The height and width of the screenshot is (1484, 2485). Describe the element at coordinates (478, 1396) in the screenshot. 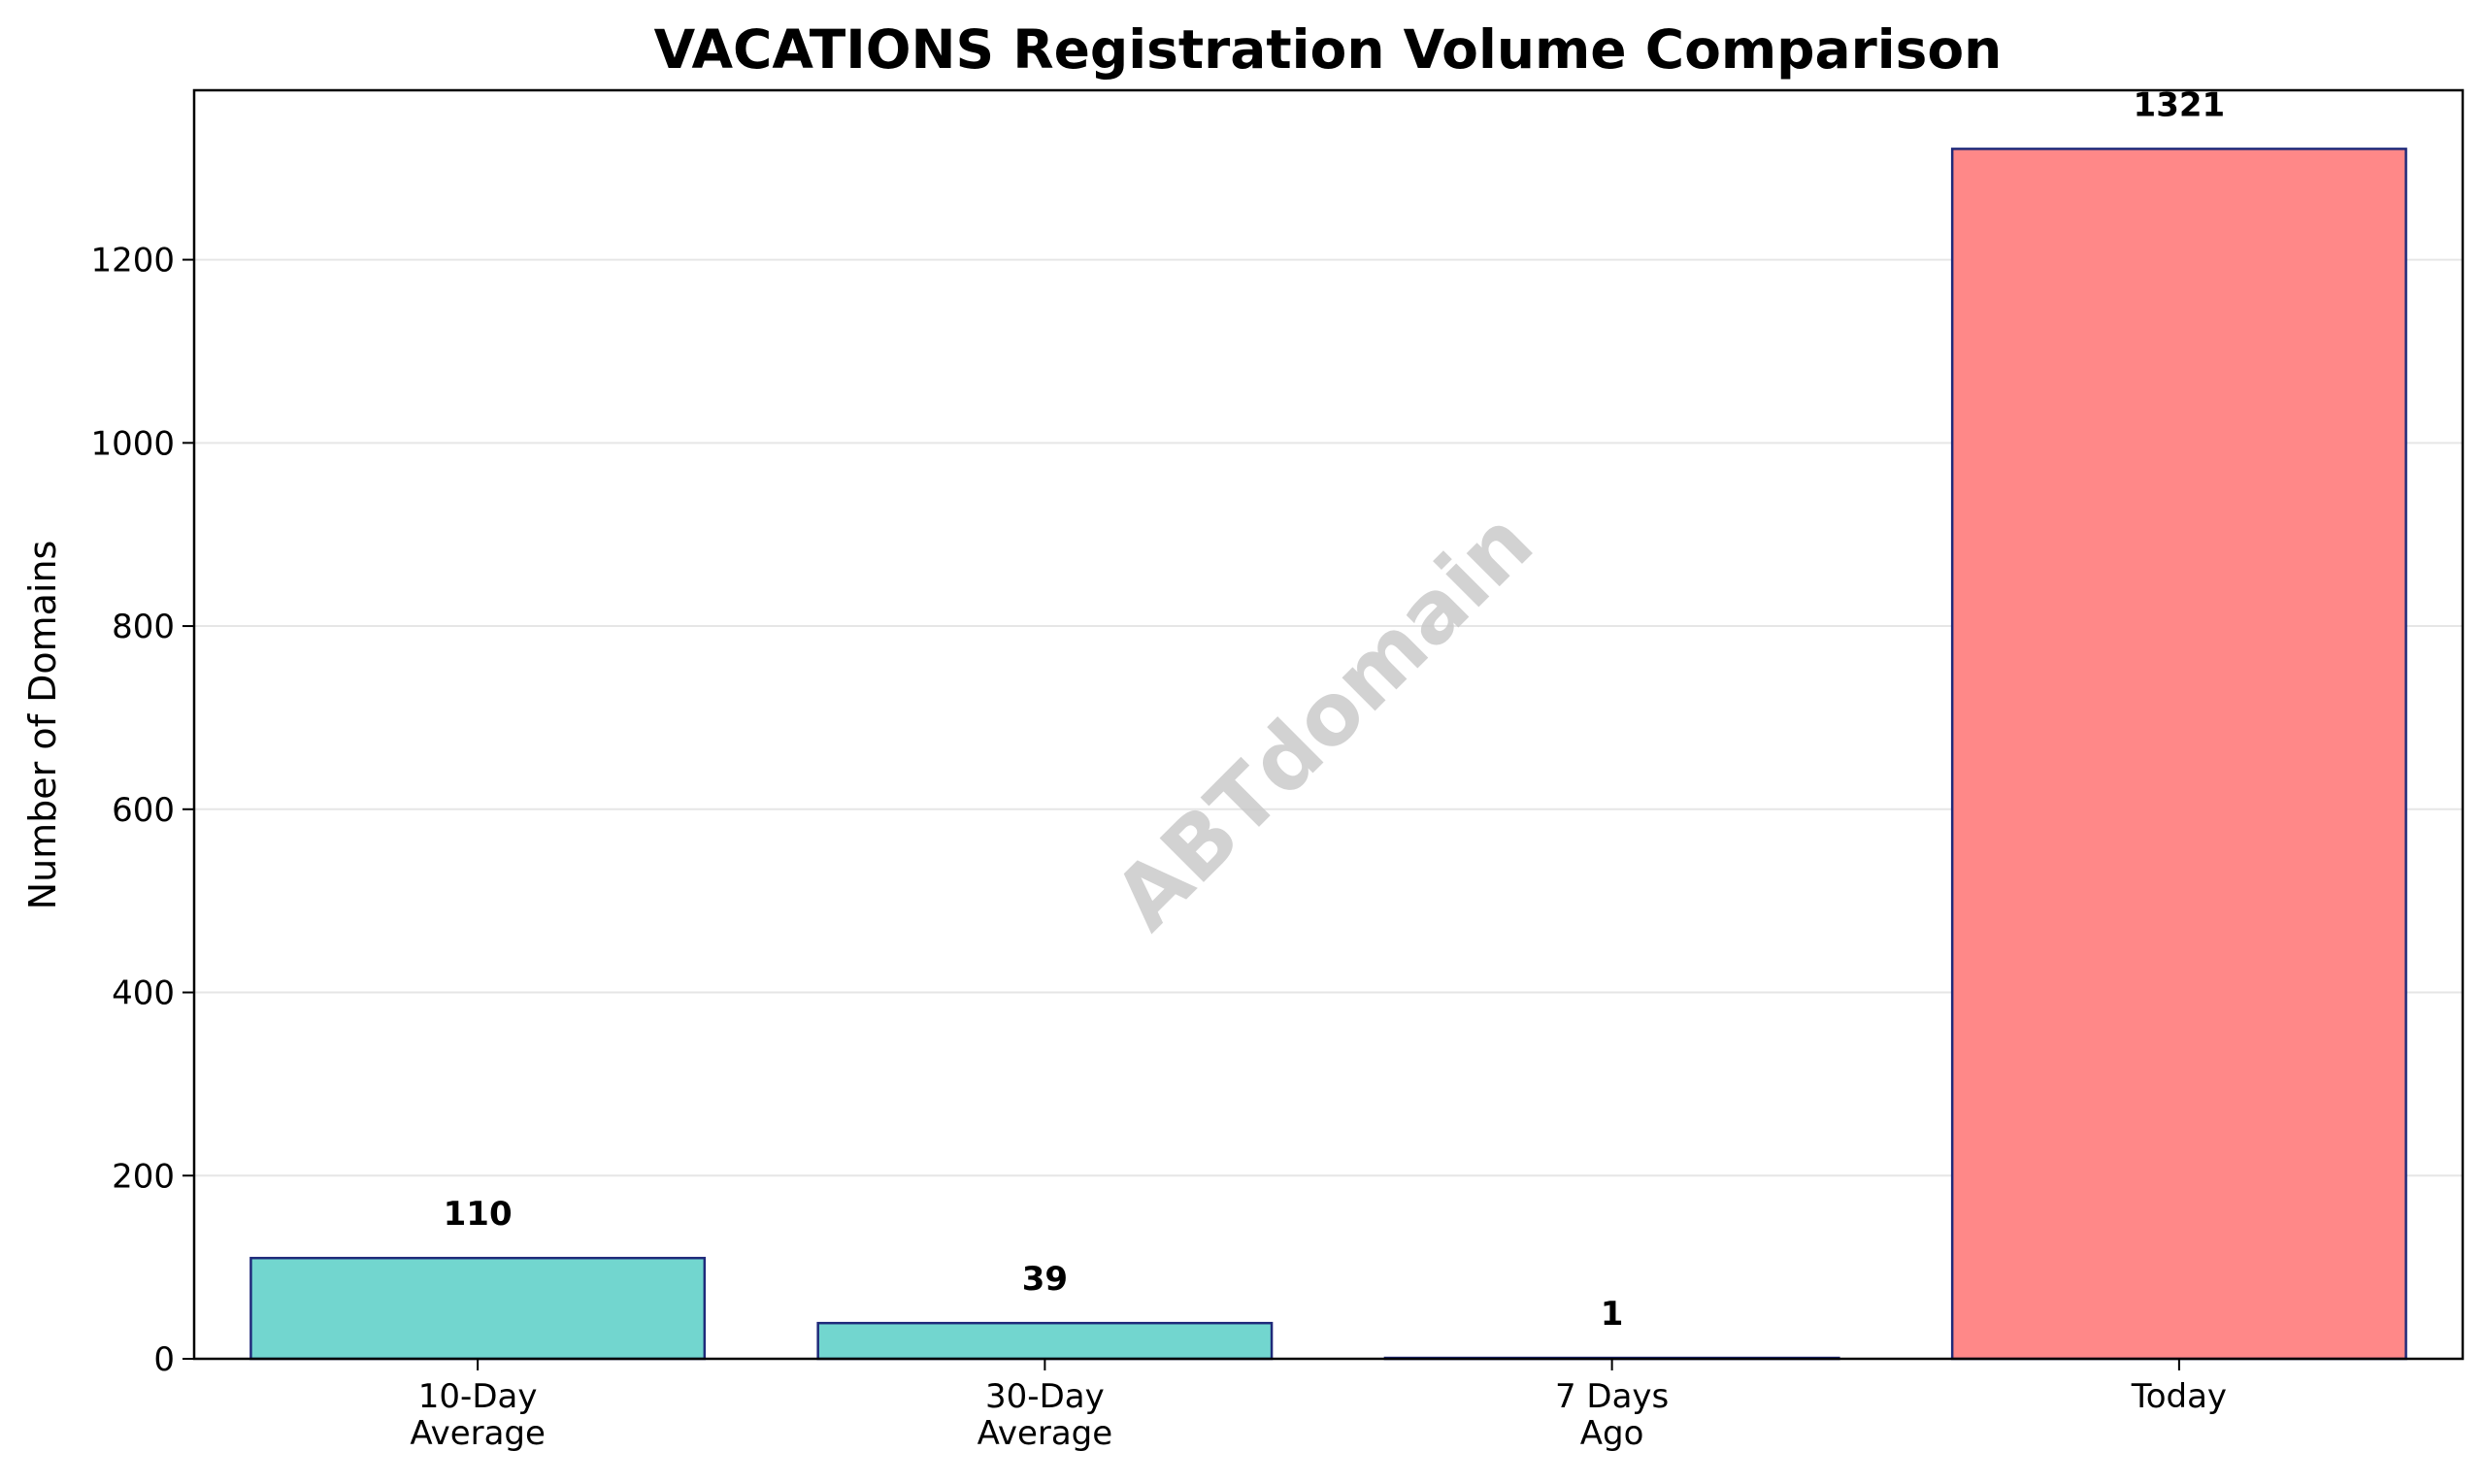

I see `x-tick-label-line: 10-Day` at that location.